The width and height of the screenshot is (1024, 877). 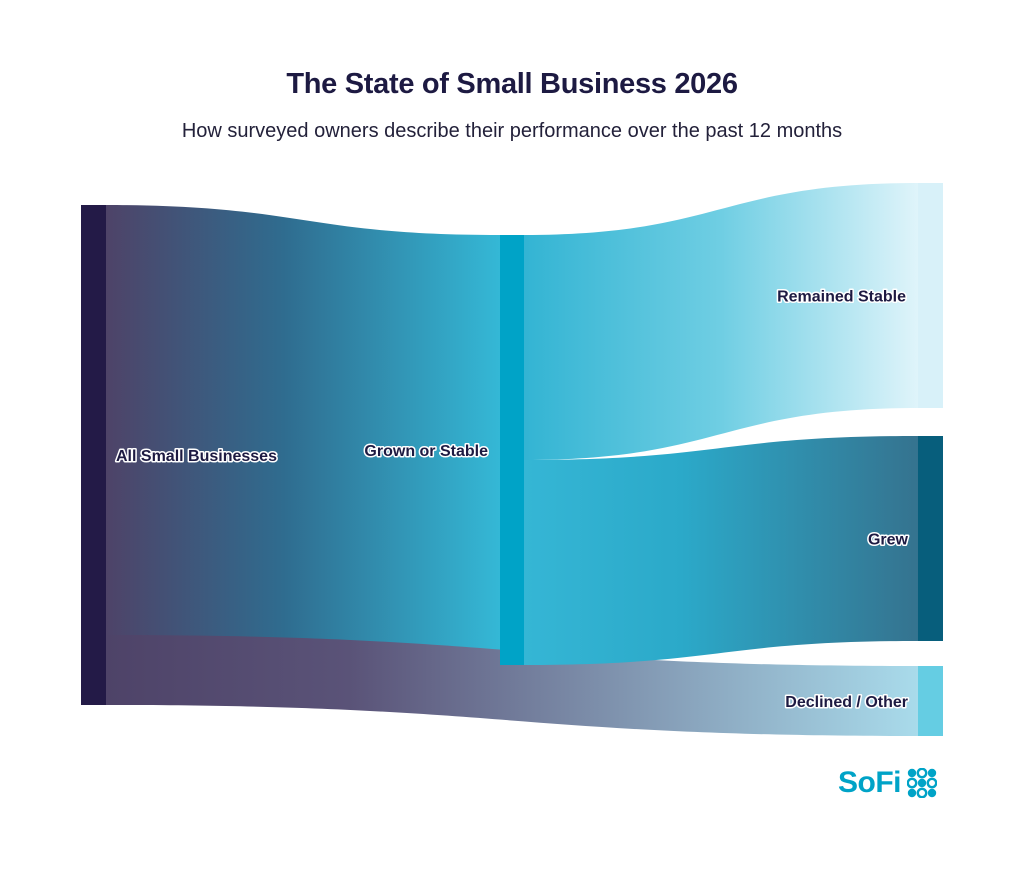 What do you see at coordinates (93, 455) in the screenshot?
I see `node-all` at bounding box center [93, 455].